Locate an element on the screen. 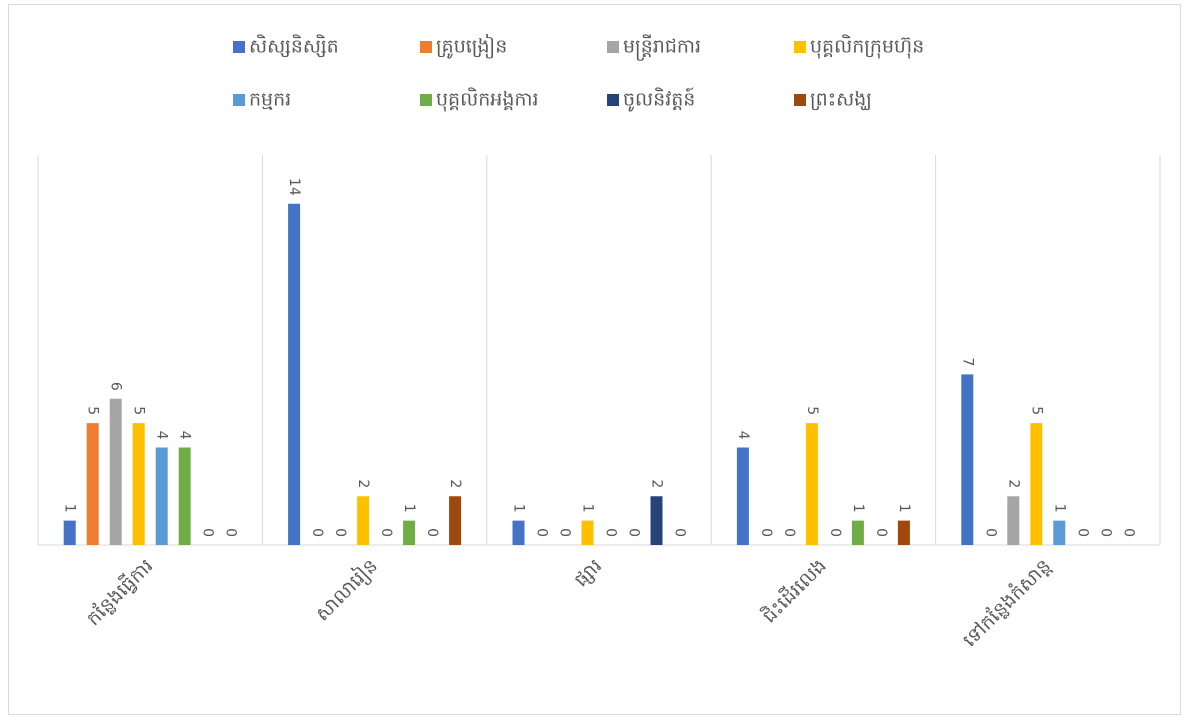  legend-label: ព្រះសង្ឃ is located at coordinates (841, 100).